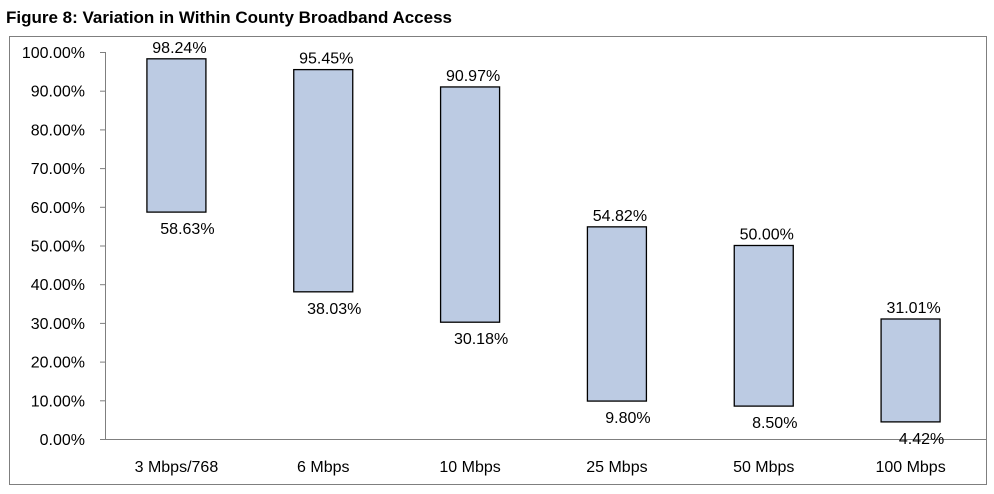 This screenshot has height=494, width=994. Describe the element at coordinates (473, 76) in the screenshot. I see `high-value-label: 90.97%` at that location.